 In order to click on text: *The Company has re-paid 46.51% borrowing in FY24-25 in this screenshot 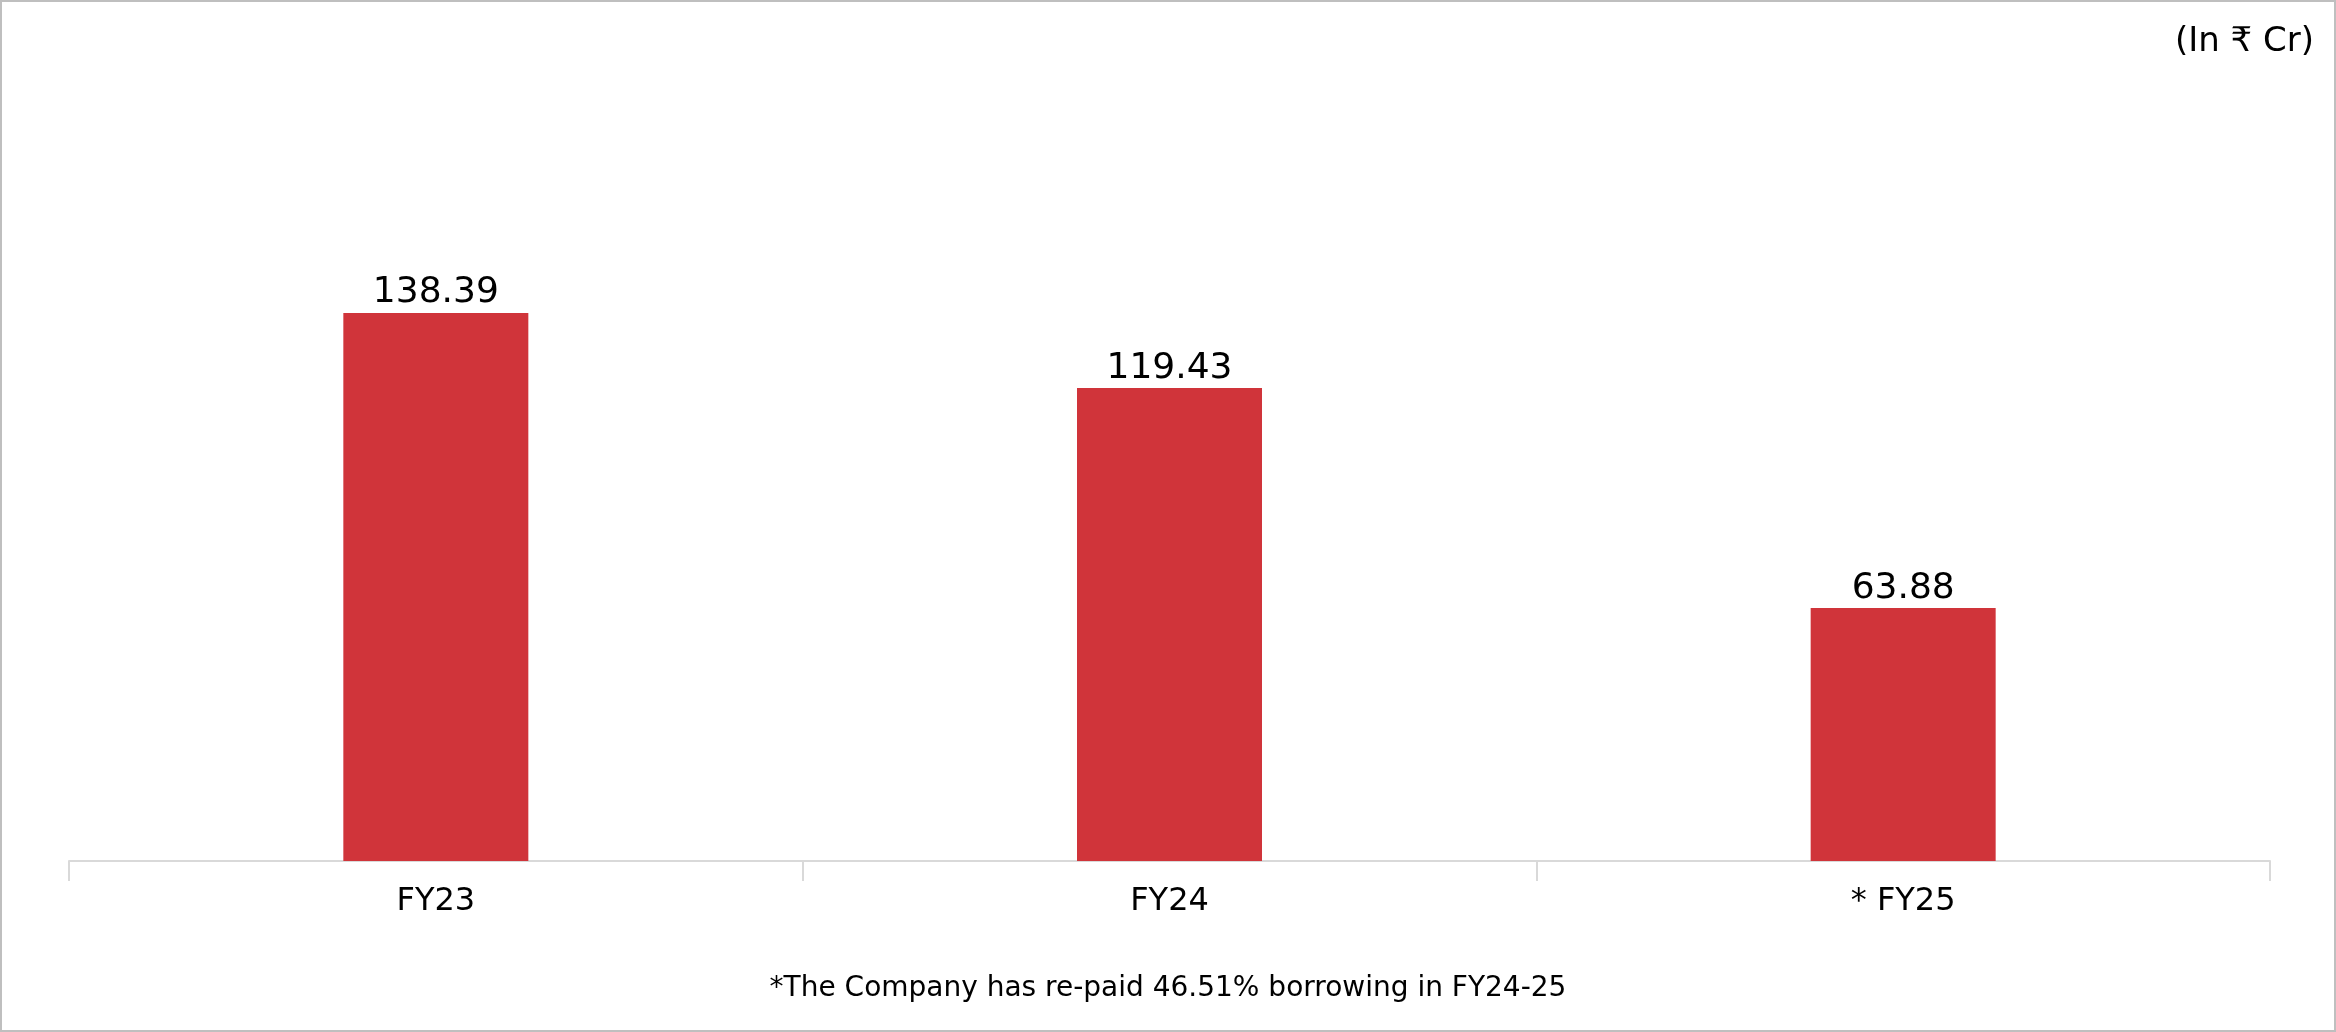, I will do `click(1168, 986)`.